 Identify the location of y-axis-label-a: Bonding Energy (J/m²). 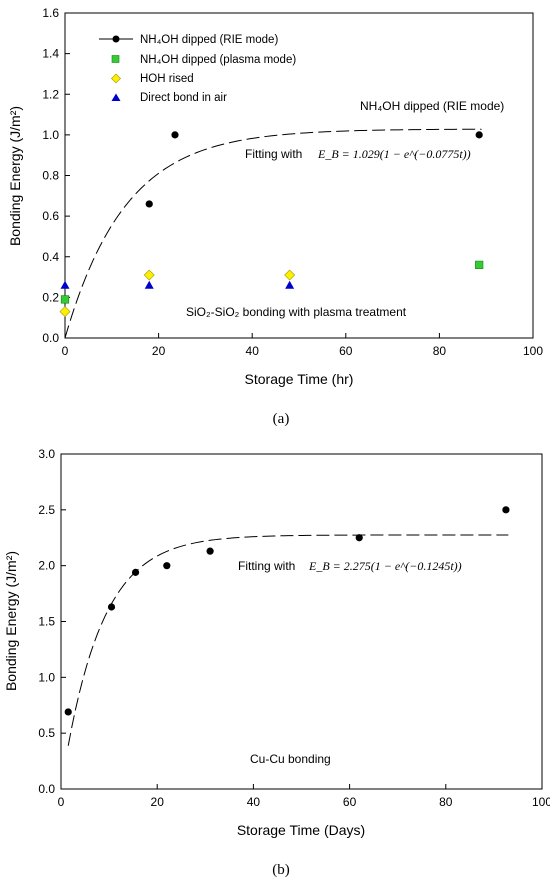
(15, 176).